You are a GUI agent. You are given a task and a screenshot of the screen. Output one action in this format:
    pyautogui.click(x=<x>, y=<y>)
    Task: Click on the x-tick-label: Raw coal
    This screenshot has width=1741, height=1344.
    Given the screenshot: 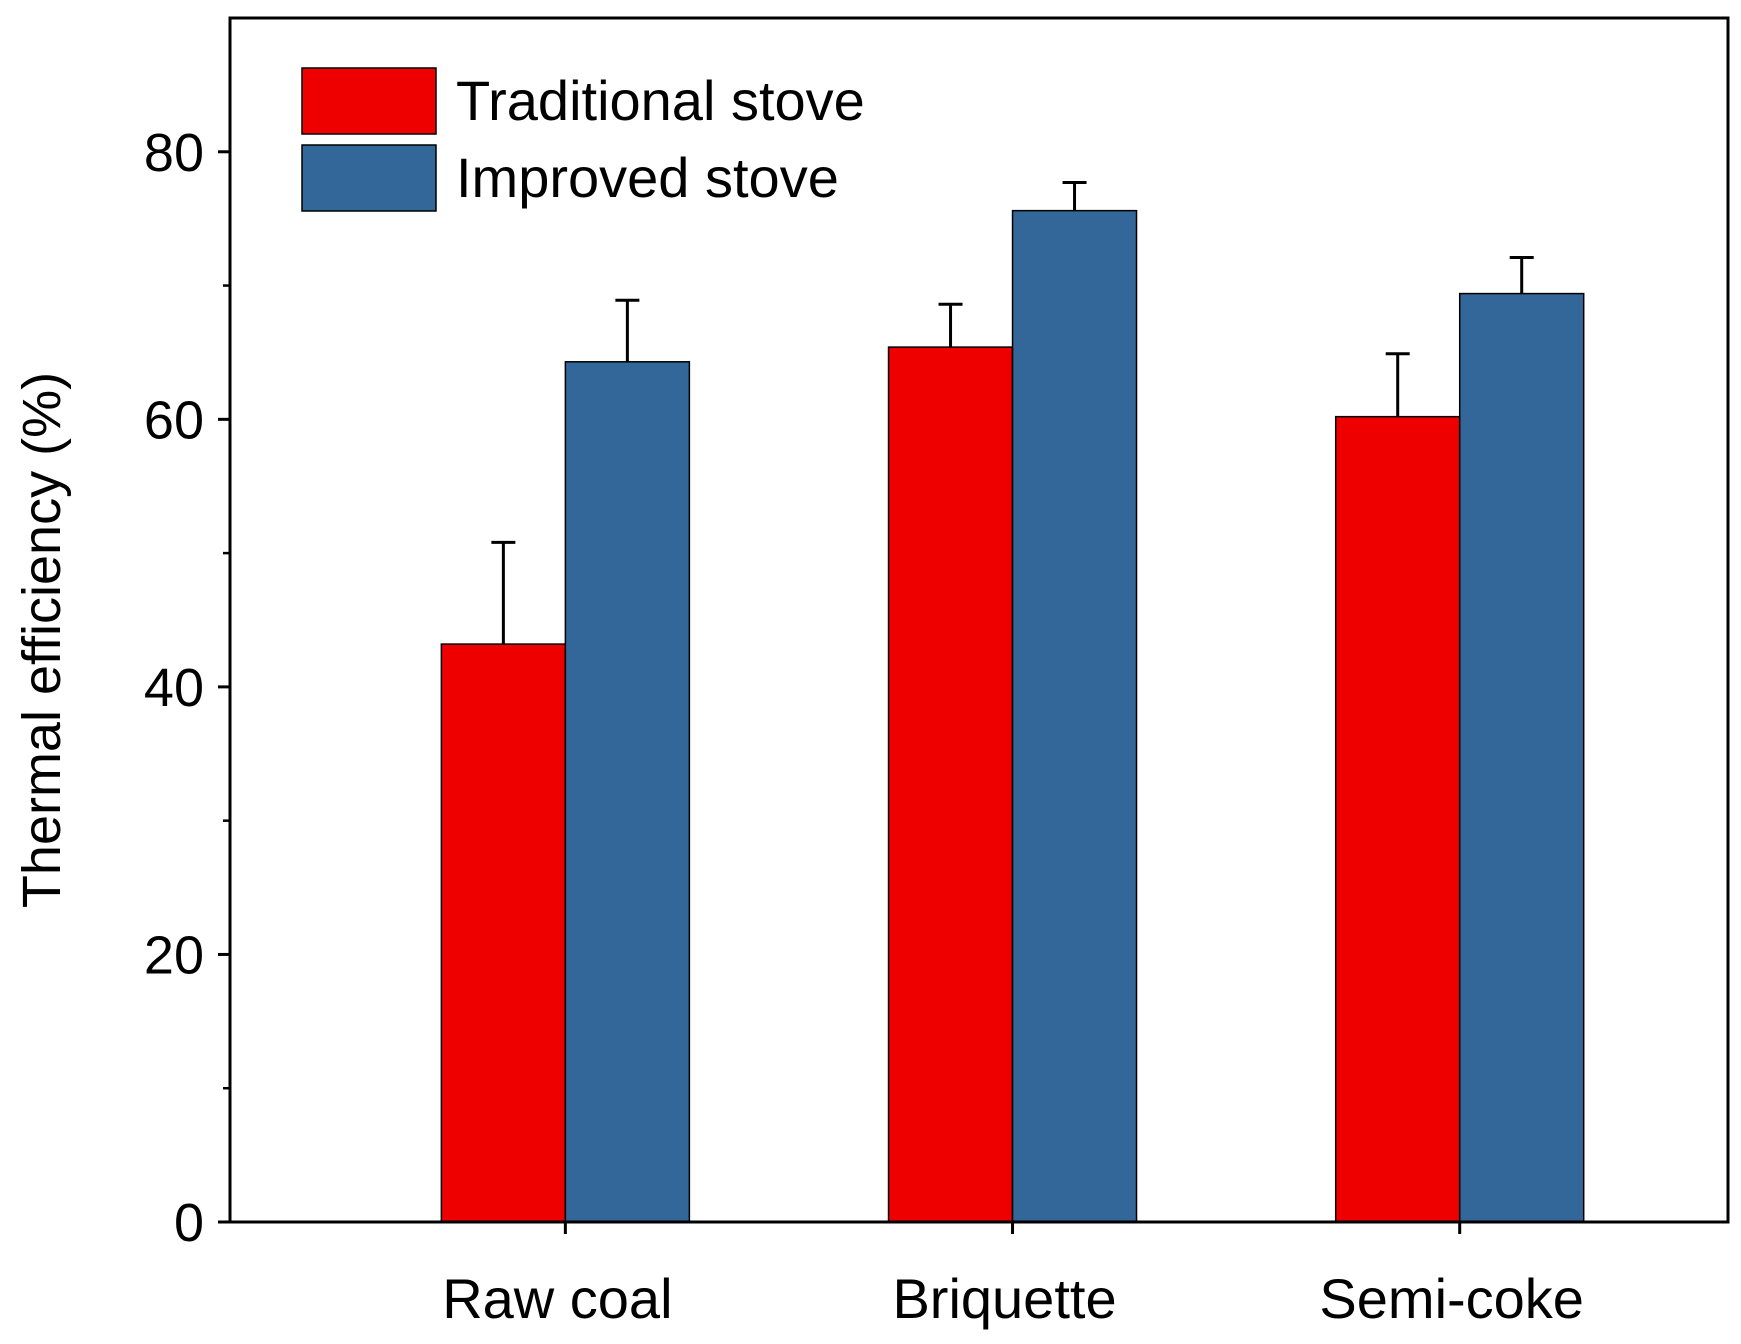 What is the action you would take?
    pyautogui.click(x=557, y=1298)
    